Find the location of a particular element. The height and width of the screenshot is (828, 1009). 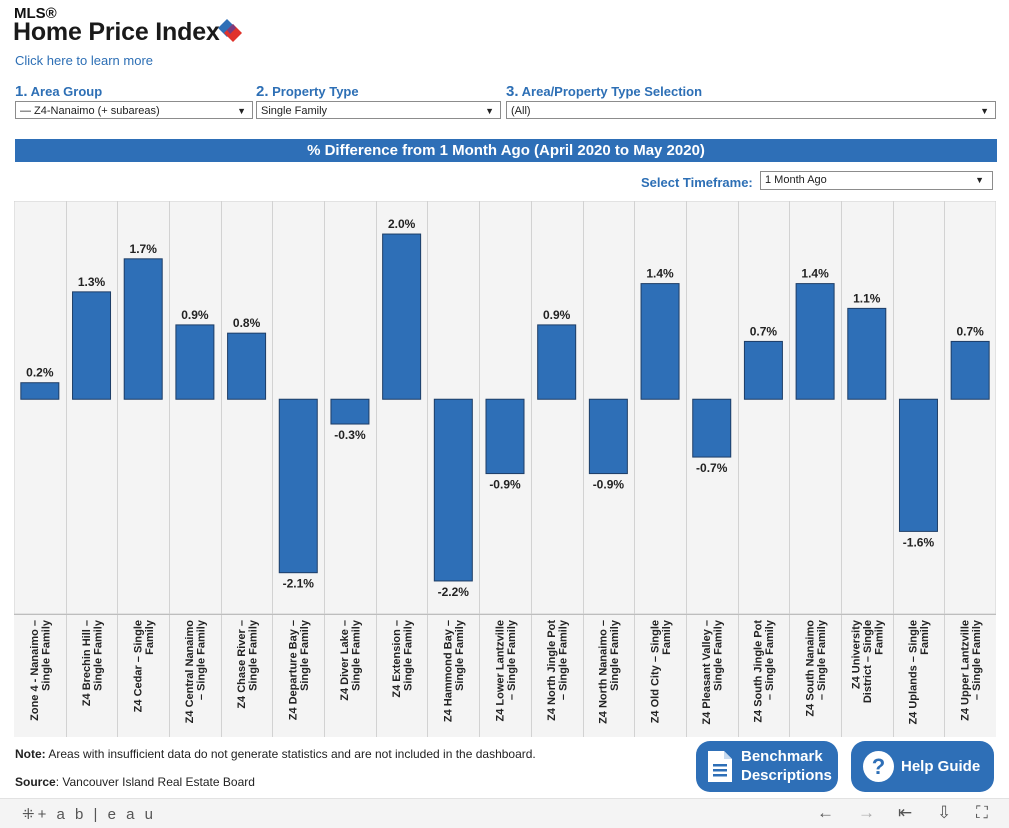

data-label: 0.8% is located at coordinates (247, 323).